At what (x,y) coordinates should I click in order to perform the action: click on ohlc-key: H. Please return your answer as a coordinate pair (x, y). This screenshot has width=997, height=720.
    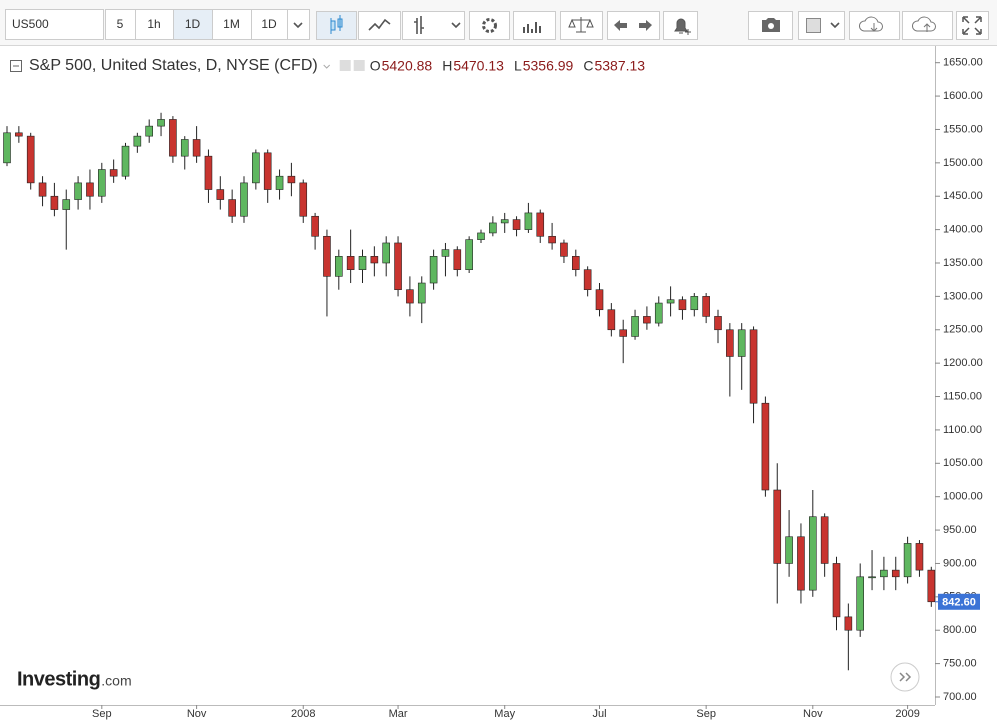
    Looking at the image, I should click on (447, 66).